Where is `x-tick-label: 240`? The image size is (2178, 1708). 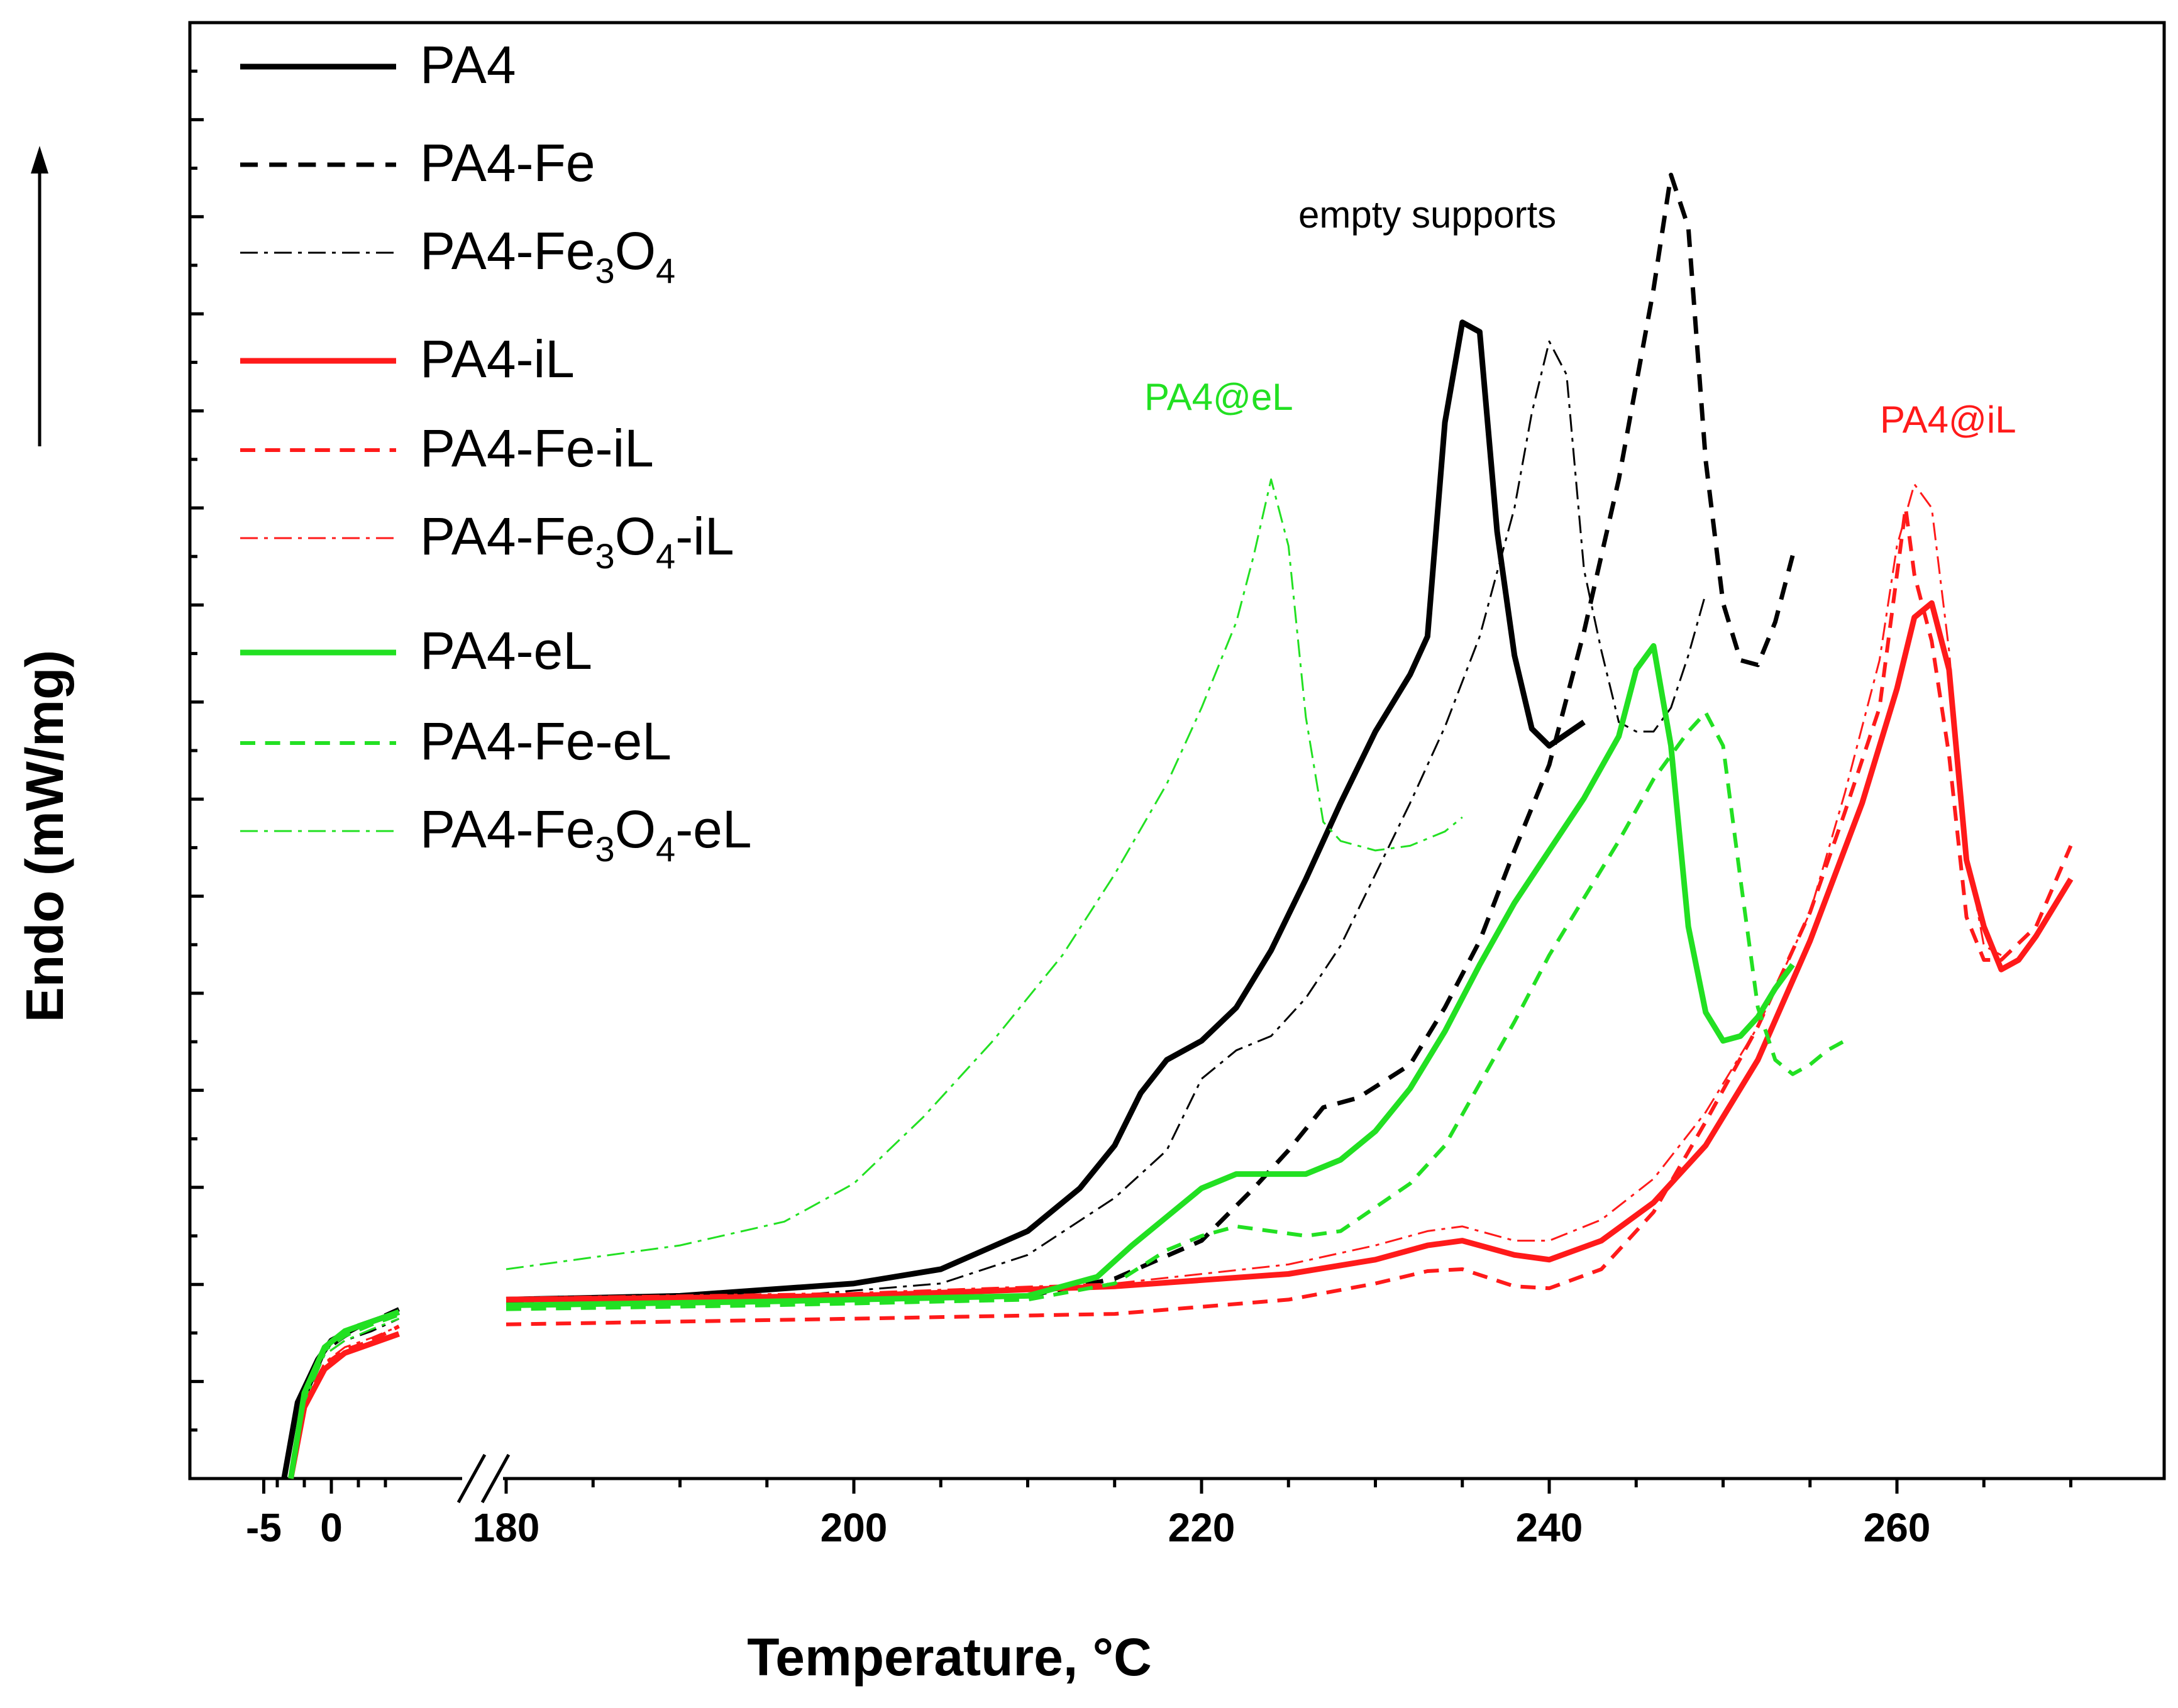
x-tick-label: 240 is located at coordinates (1549, 1527).